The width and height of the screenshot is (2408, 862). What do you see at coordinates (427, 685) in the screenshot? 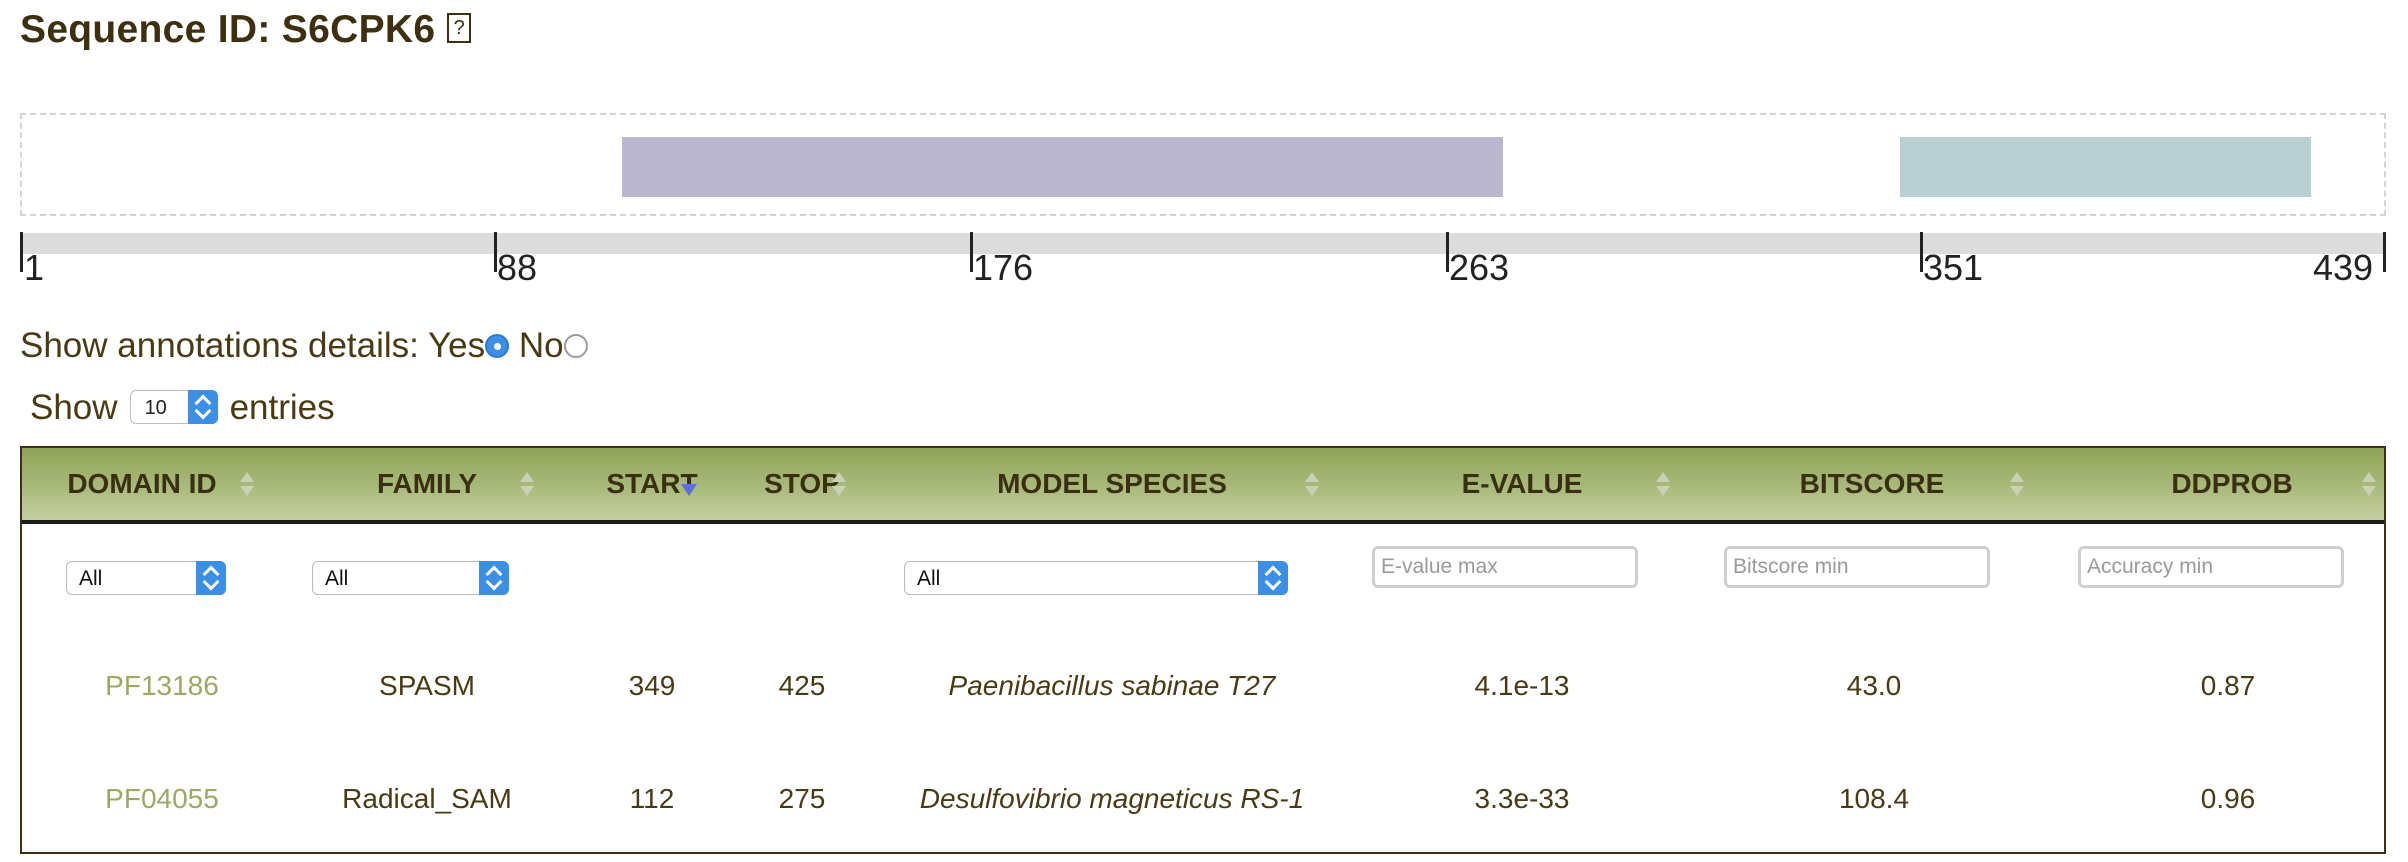
I see `family-cell: SPASM` at bounding box center [427, 685].